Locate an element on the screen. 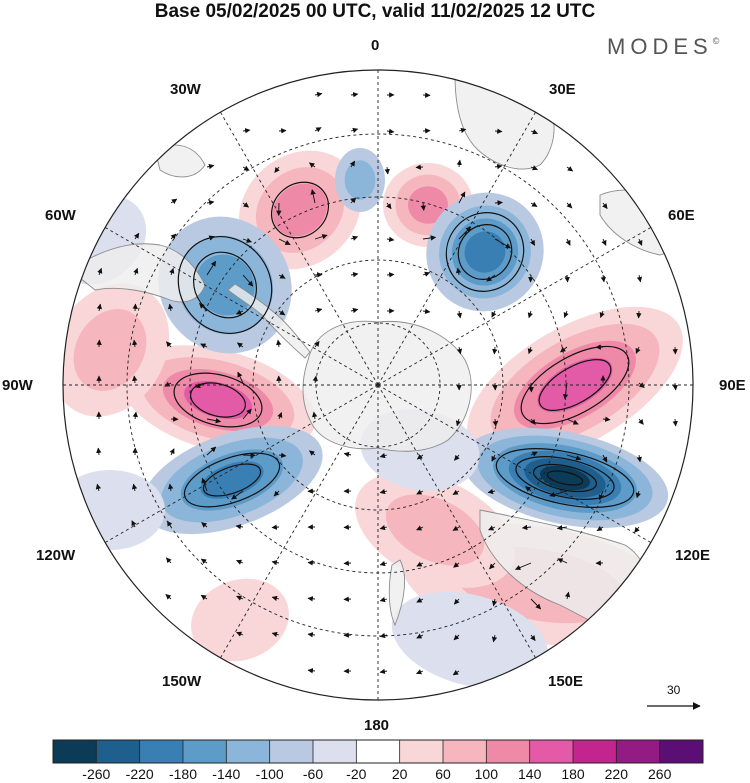 The image size is (750, 783). colorbar-tick-label: 260 is located at coordinates (660, 774).